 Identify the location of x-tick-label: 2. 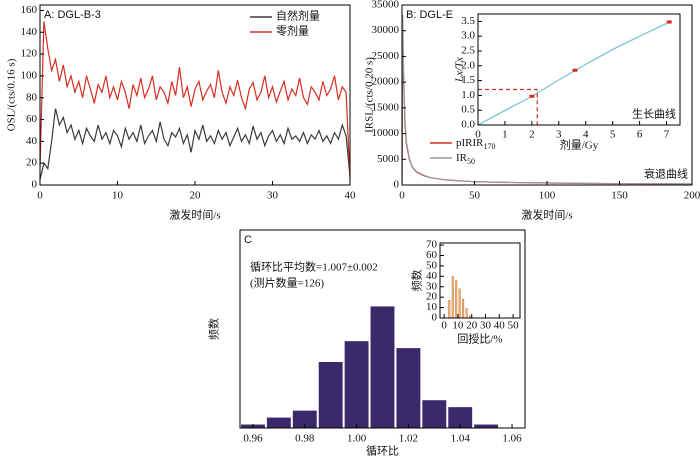
(532, 135).